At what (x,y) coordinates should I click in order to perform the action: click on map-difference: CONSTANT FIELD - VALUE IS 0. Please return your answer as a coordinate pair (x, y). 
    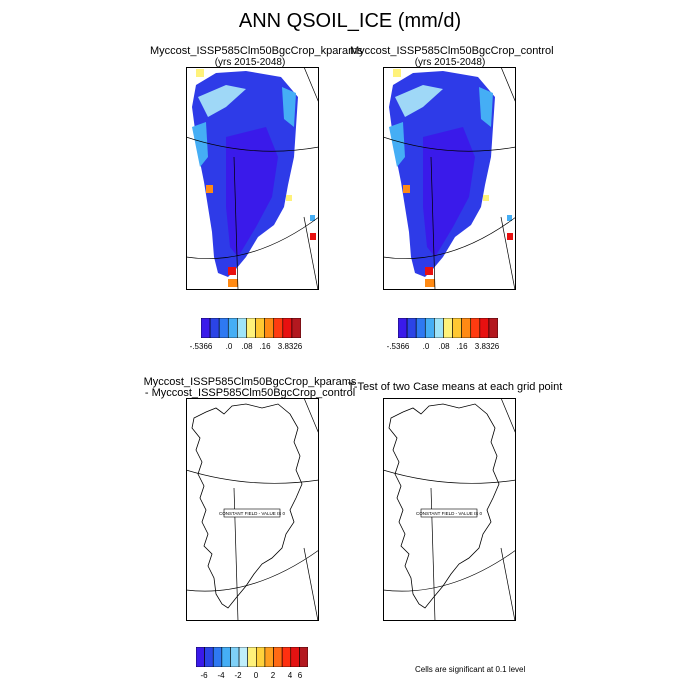
    Looking at the image, I should click on (252, 509).